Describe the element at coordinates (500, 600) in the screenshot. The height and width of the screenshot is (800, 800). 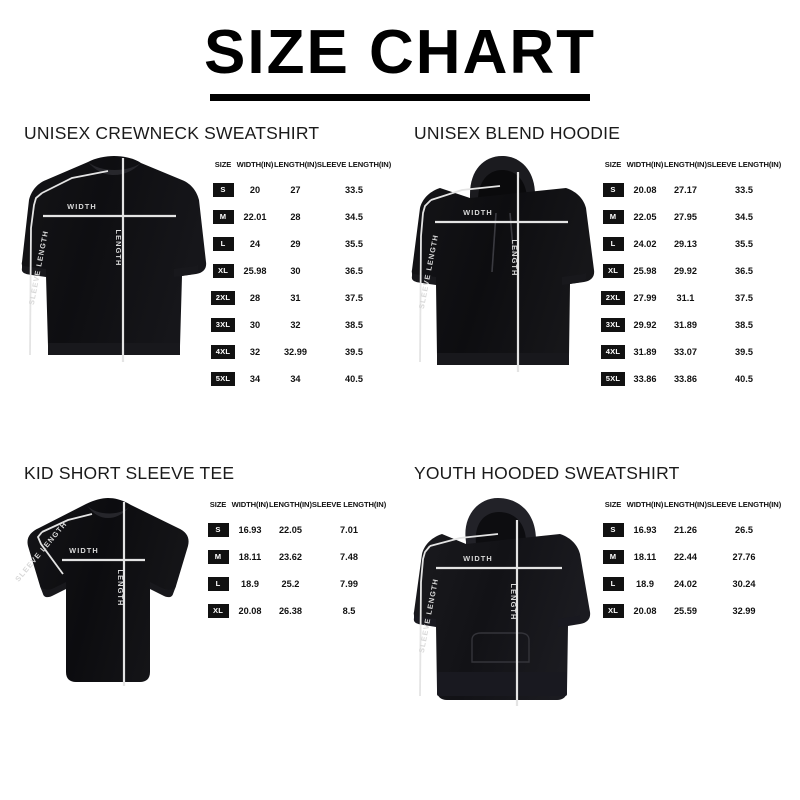
I see `garment-youth-hoodie: WIDTH LENGTH SLEEVE LENGTH` at that location.